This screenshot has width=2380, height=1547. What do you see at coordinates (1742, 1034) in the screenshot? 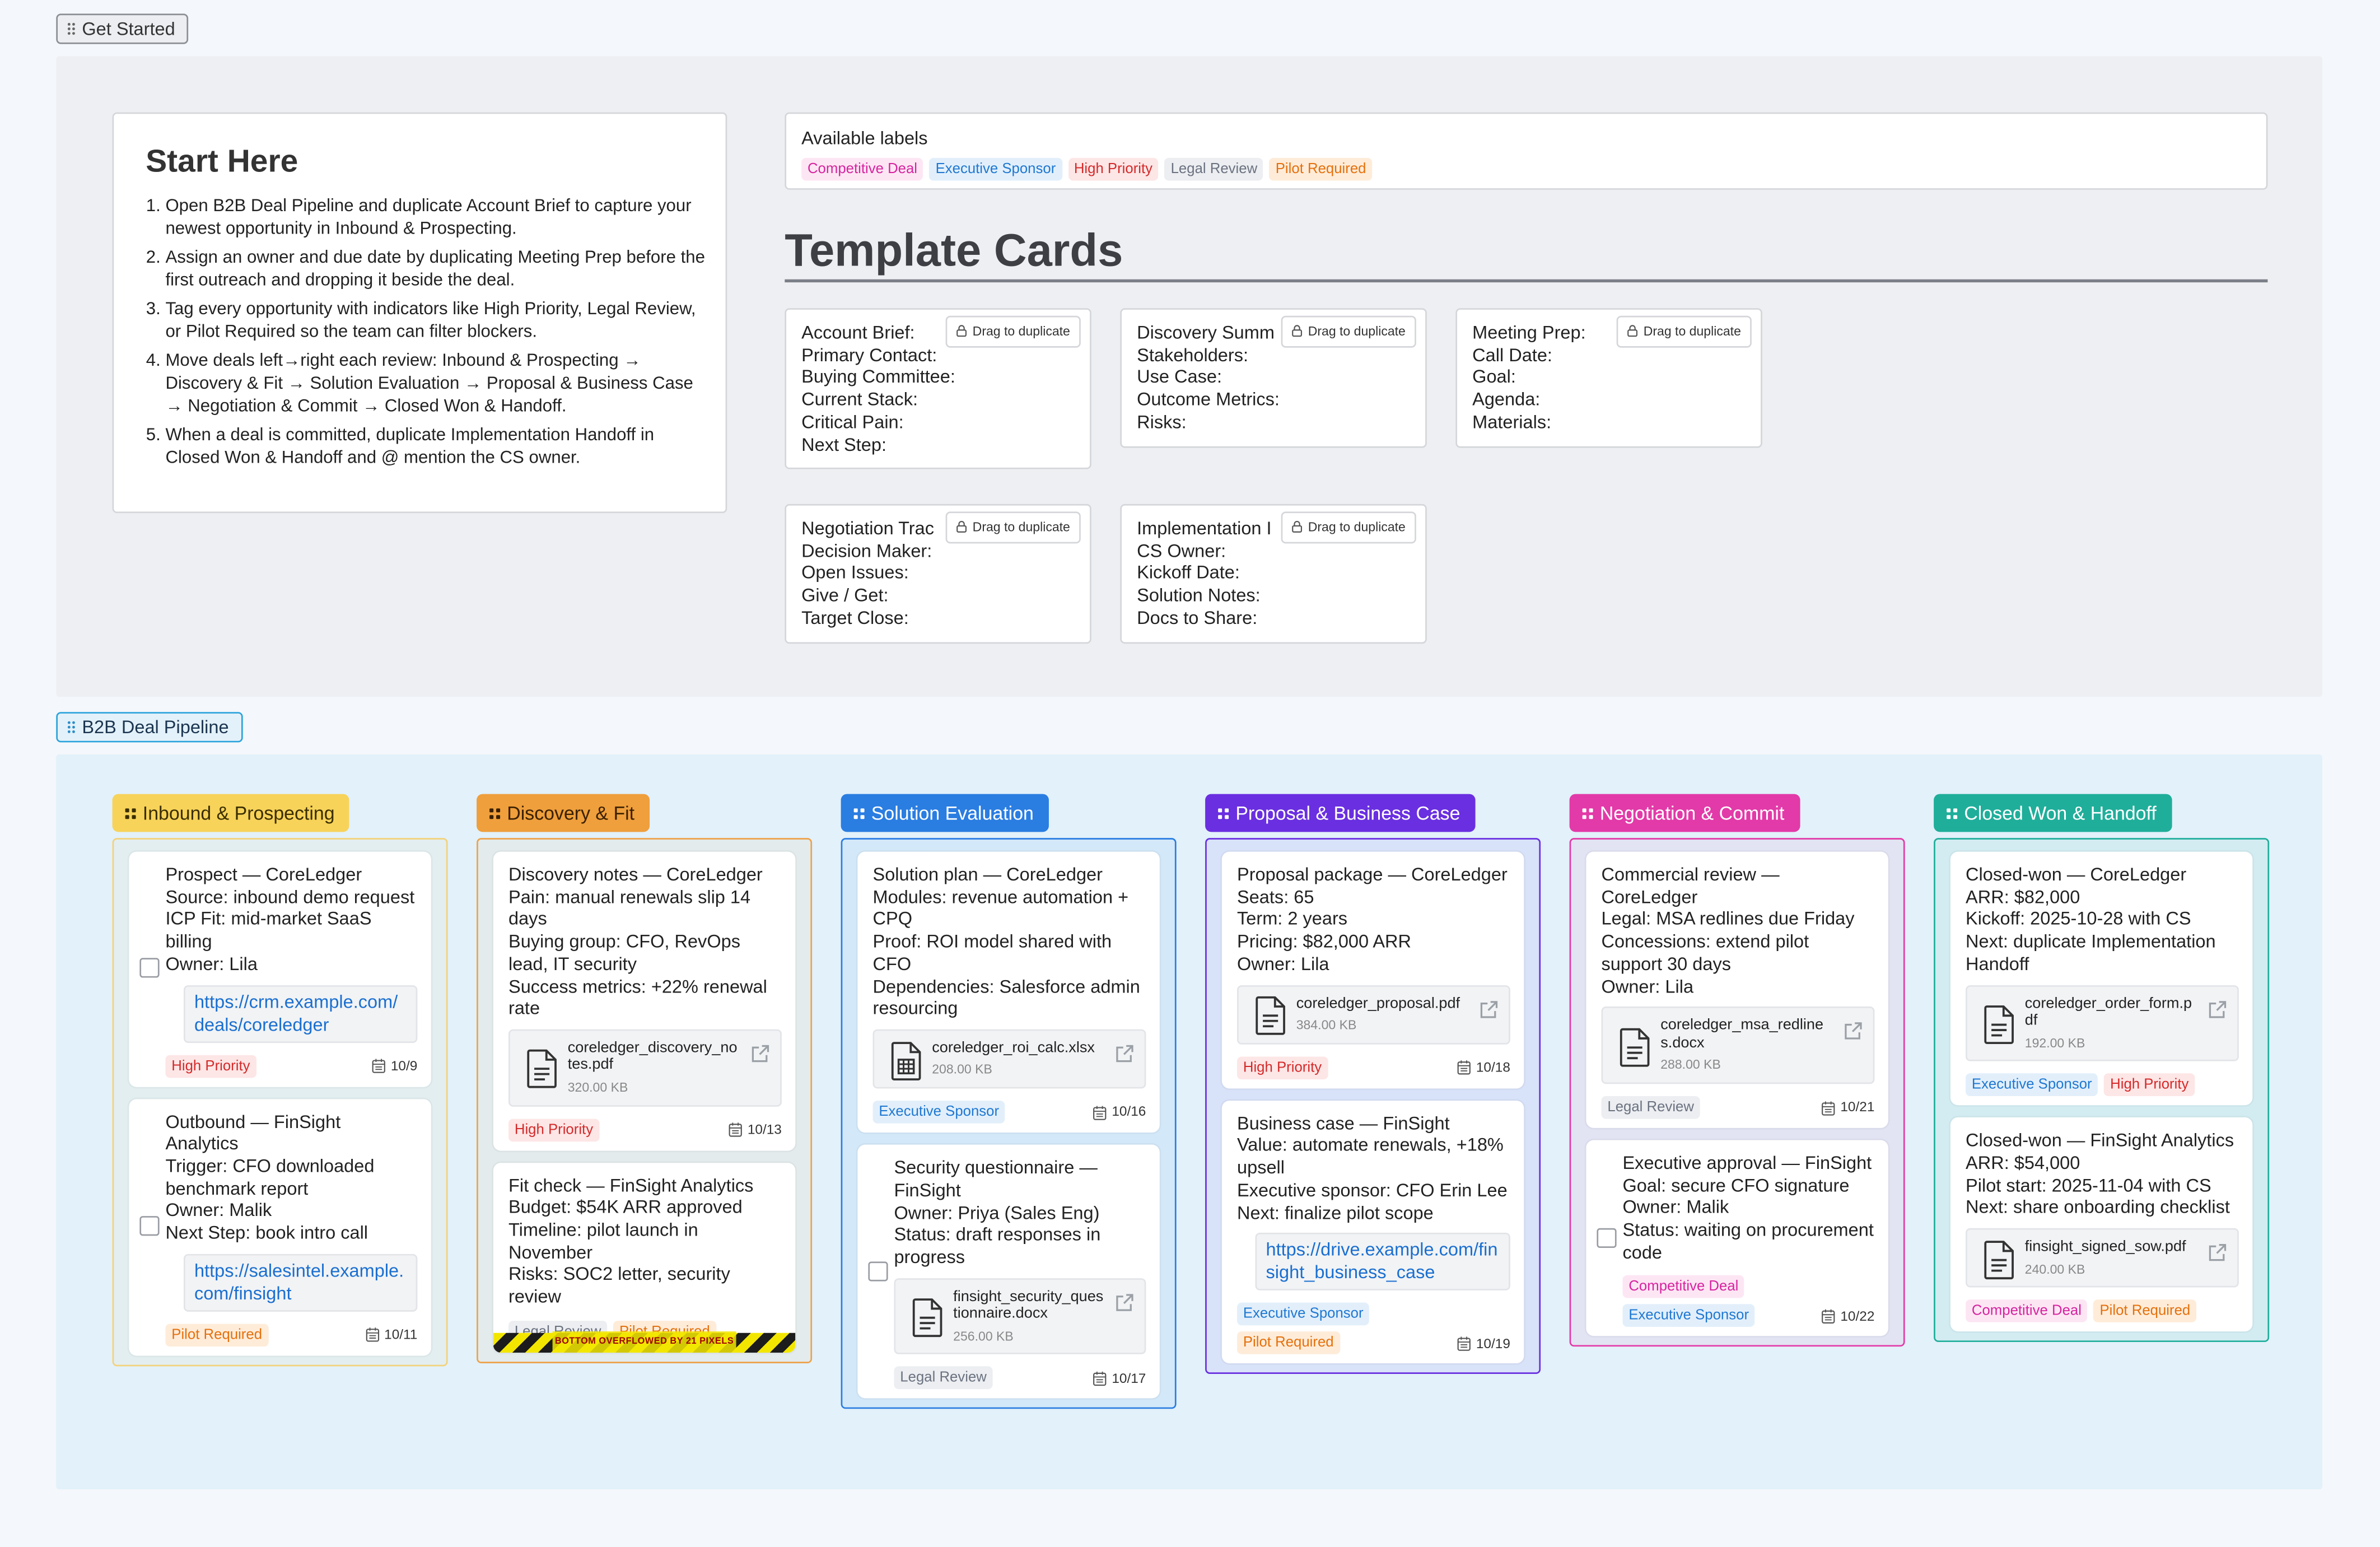
I see `file-name: coreledger_msa_redlines.docx` at bounding box center [1742, 1034].